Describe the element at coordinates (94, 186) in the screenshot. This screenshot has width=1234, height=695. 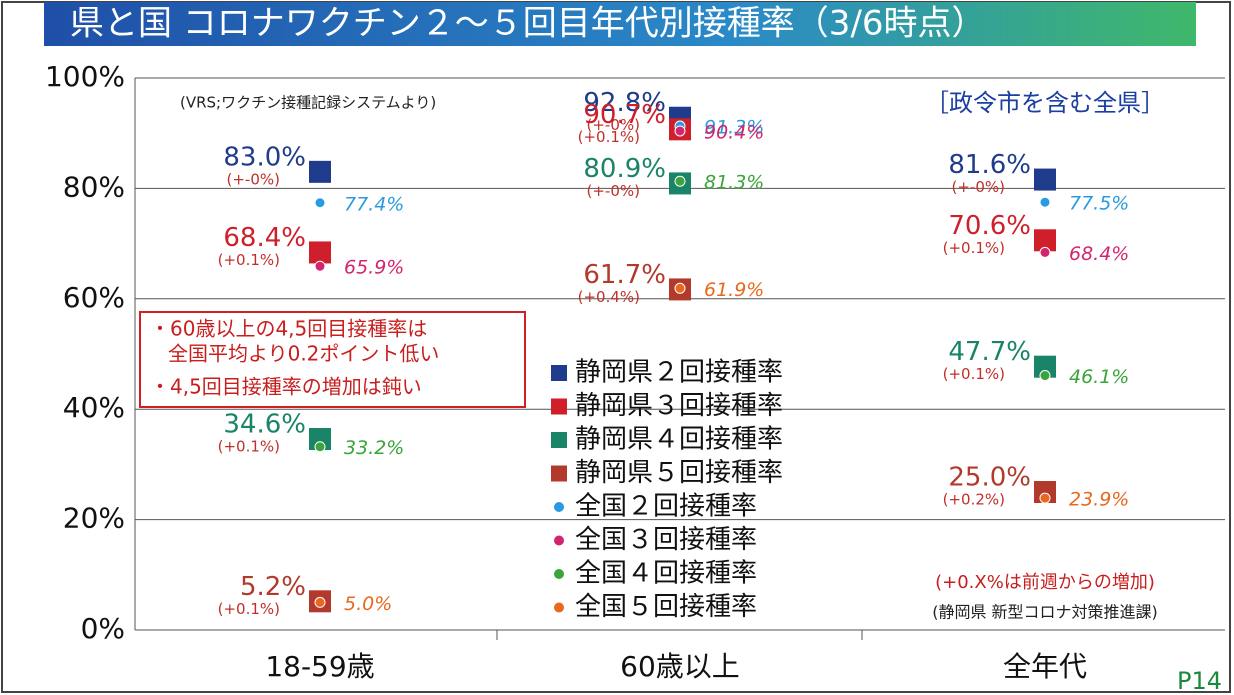
I see `y-tick-label: 80%` at that location.